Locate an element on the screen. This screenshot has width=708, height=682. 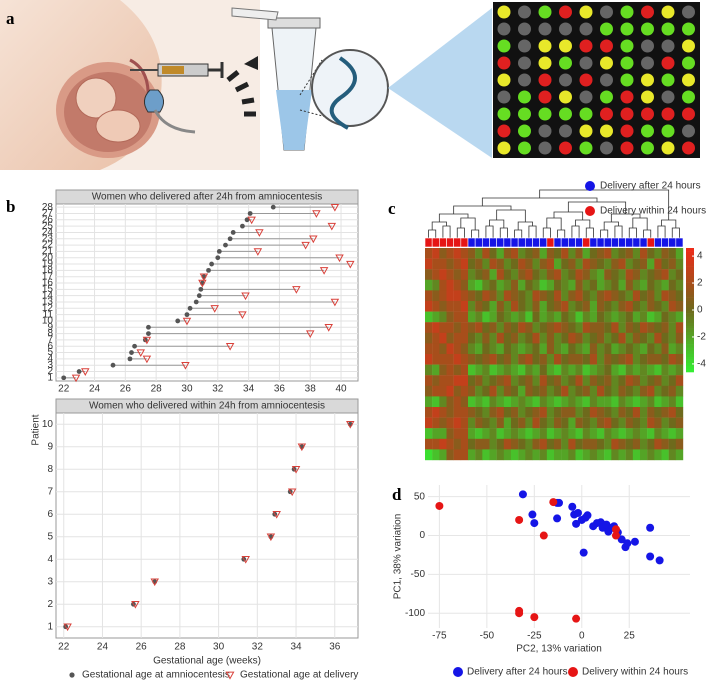
y-tick-label: 11 is located at coordinates (48, 314).